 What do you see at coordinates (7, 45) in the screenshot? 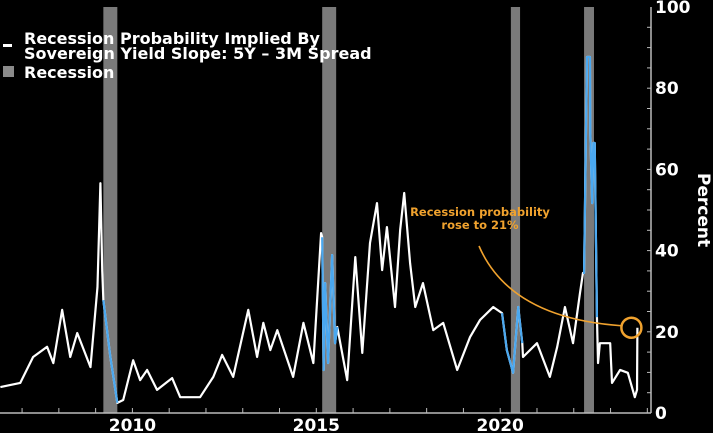
I see `legend-line-swatch` at bounding box center [7, 45].